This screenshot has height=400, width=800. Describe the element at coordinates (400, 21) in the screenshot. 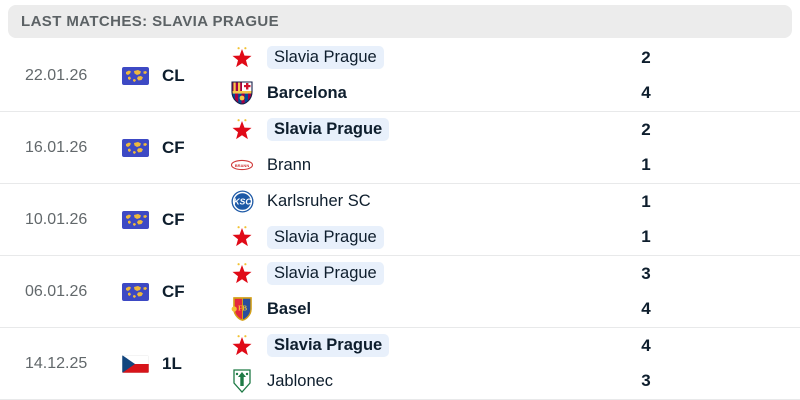

I see `widget-header: LAST MATCHES: SLAVIA PRAGUE` at that location.